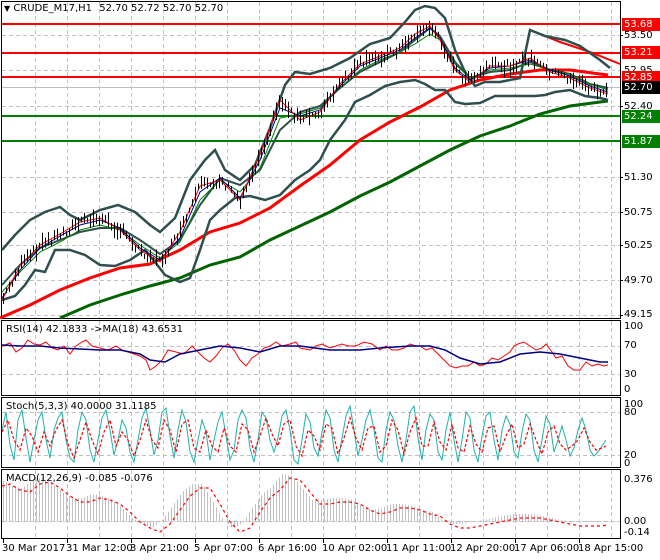 Image resolution: width=660 pixels, height=560 pixels. Describe the element at coordinates (287, 548) in the screenshot. I see `x-axis-label: 6 Apr 16:00` at that location.